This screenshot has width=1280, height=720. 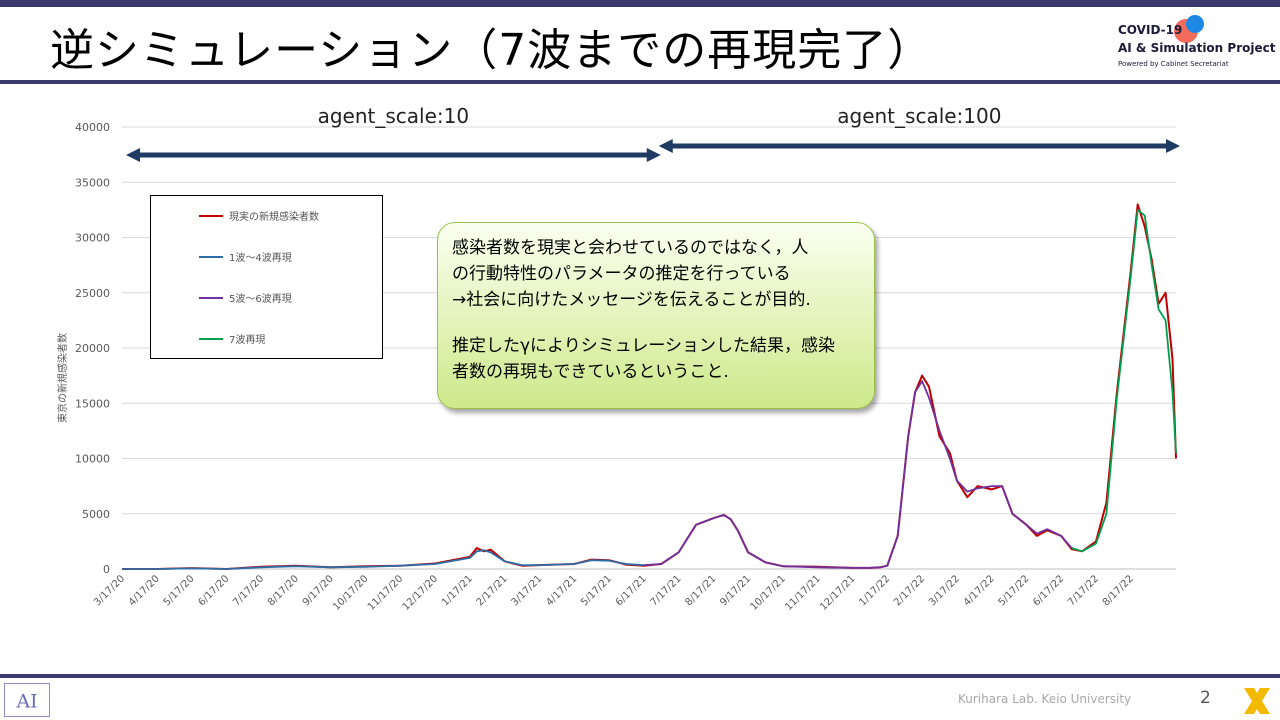 I want to click on y-tick-label: 15000, so click(x=92, y=403).